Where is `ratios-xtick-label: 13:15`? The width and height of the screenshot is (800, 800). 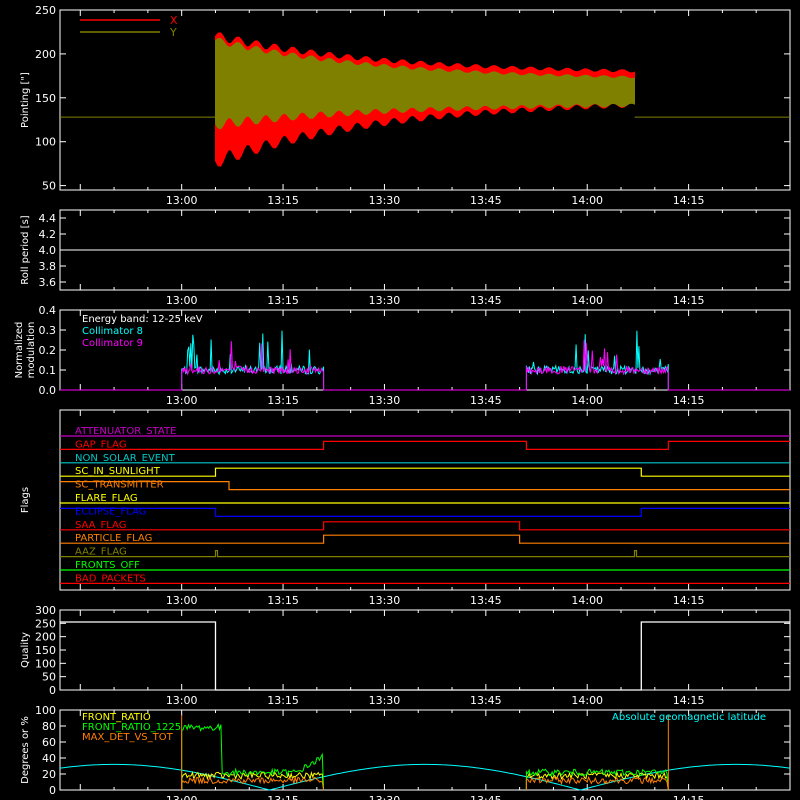
ratios-xtick-label: 13:15 is located at coordinates (283, 797).